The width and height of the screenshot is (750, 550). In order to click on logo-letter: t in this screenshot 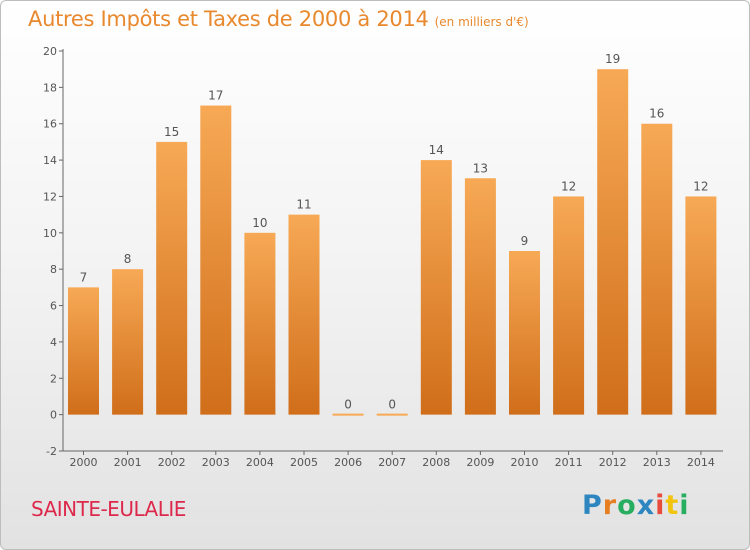, I will do `click(672, 505)`.